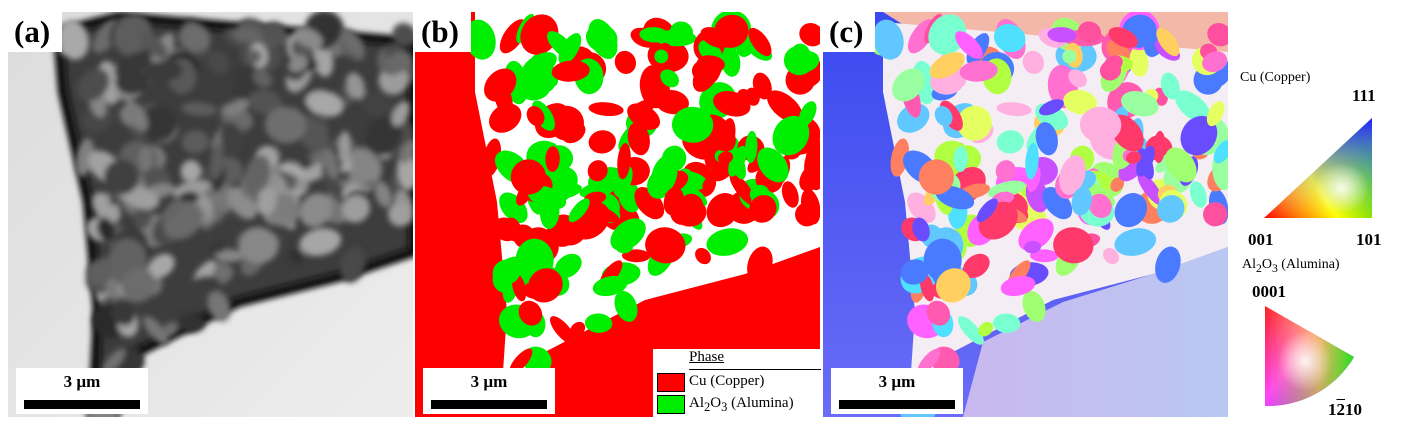 The width and height of the screenshot is (1425, 433). What do you see at coordinates (741, 404) in the screenshot?
I see `alumina-legend-label: Al2O3 (Alumina)` at bounding box center [741, 404].